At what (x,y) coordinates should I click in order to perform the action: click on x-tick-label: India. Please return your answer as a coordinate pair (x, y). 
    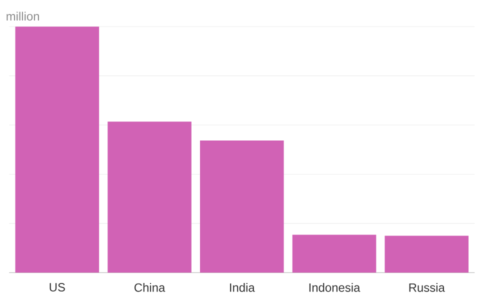
    Looking at the image, I should click on (242, 287).